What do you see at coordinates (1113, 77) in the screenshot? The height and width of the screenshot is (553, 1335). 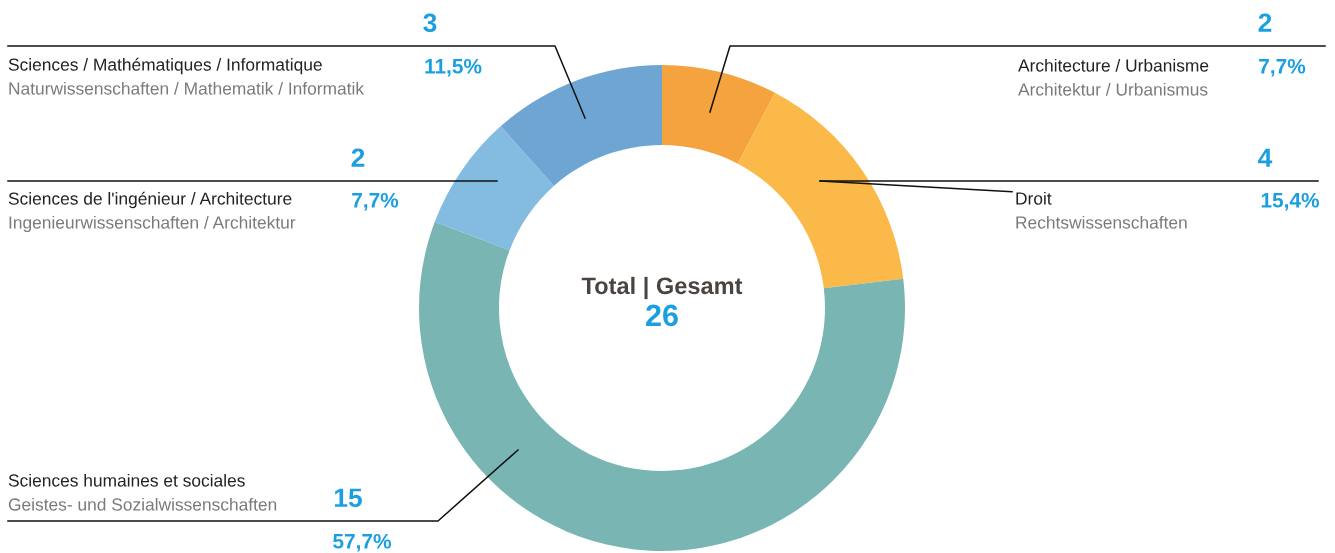 I see `slice-label: Architecture / Urbanisme Architektur / Urbanismus` at bounding box center [1113, 77].